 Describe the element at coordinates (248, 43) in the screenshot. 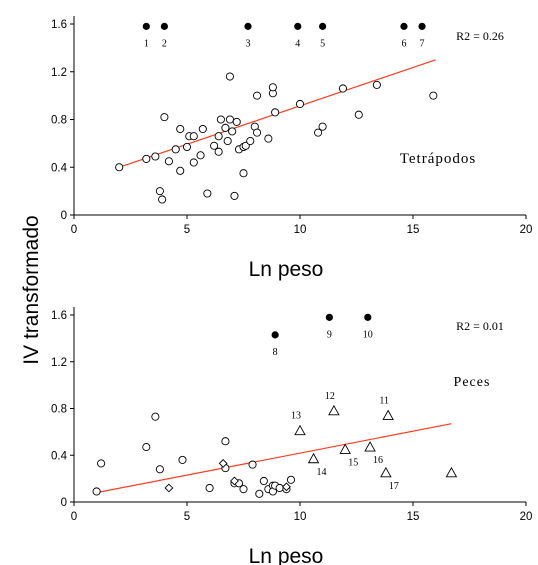

I see `reference-point-label: 3` at that location.